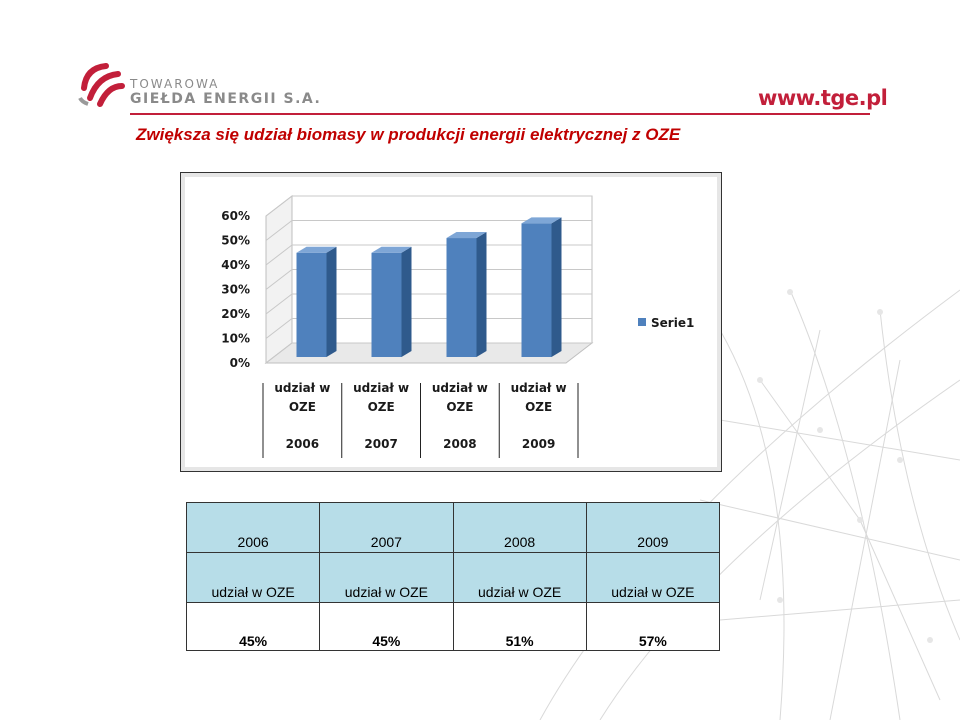 This screenshot has width=960, height=720. Describe the element at coordinates (653, 527) in the screenshot. I see `table-cell-year: 2009` at that location.